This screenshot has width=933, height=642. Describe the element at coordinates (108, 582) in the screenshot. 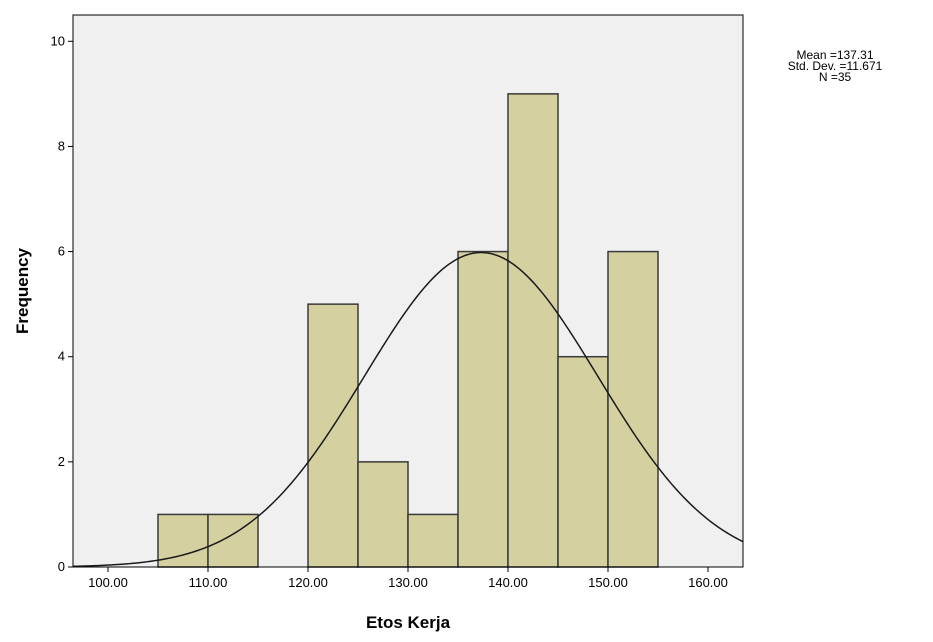

I see `x-tick-label: 100.00` at that location.